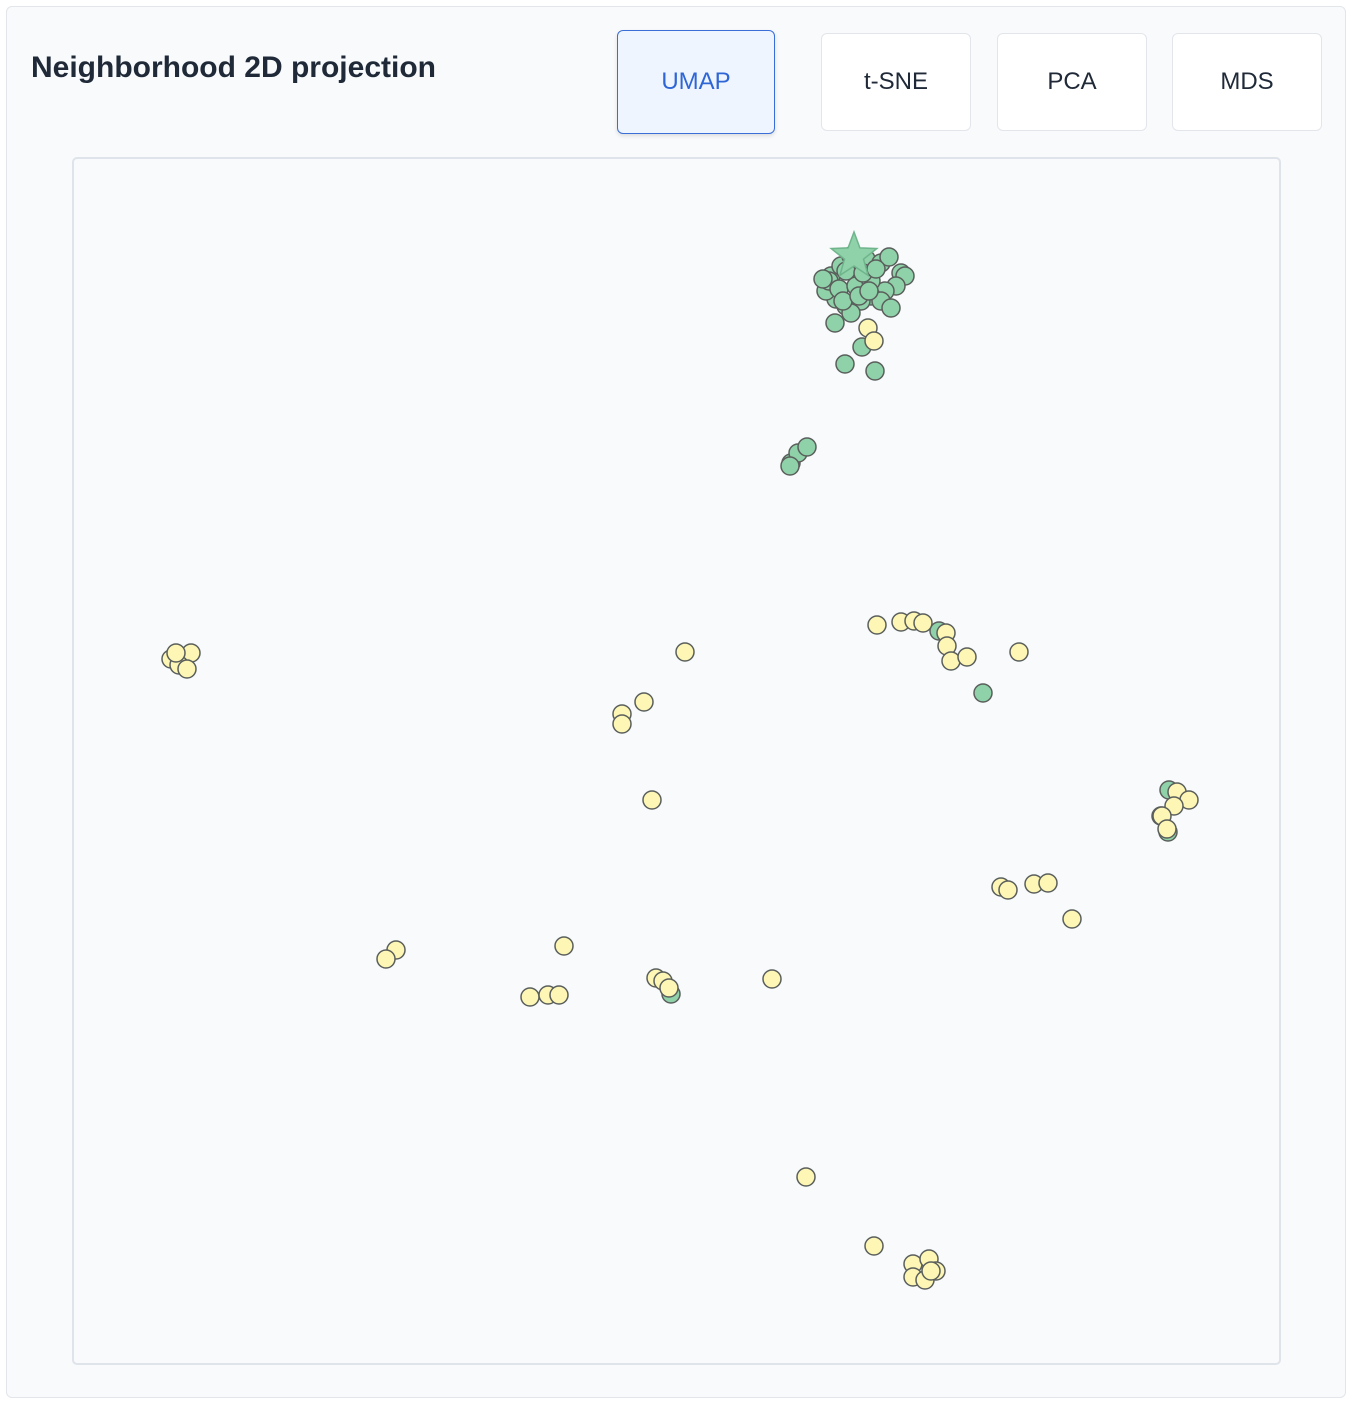 The width and height of the screenshot is (1356, 1405). Describe the element at coordinates (896, 82) in the screenshot. I see `method-button: t-SNE` at that location.